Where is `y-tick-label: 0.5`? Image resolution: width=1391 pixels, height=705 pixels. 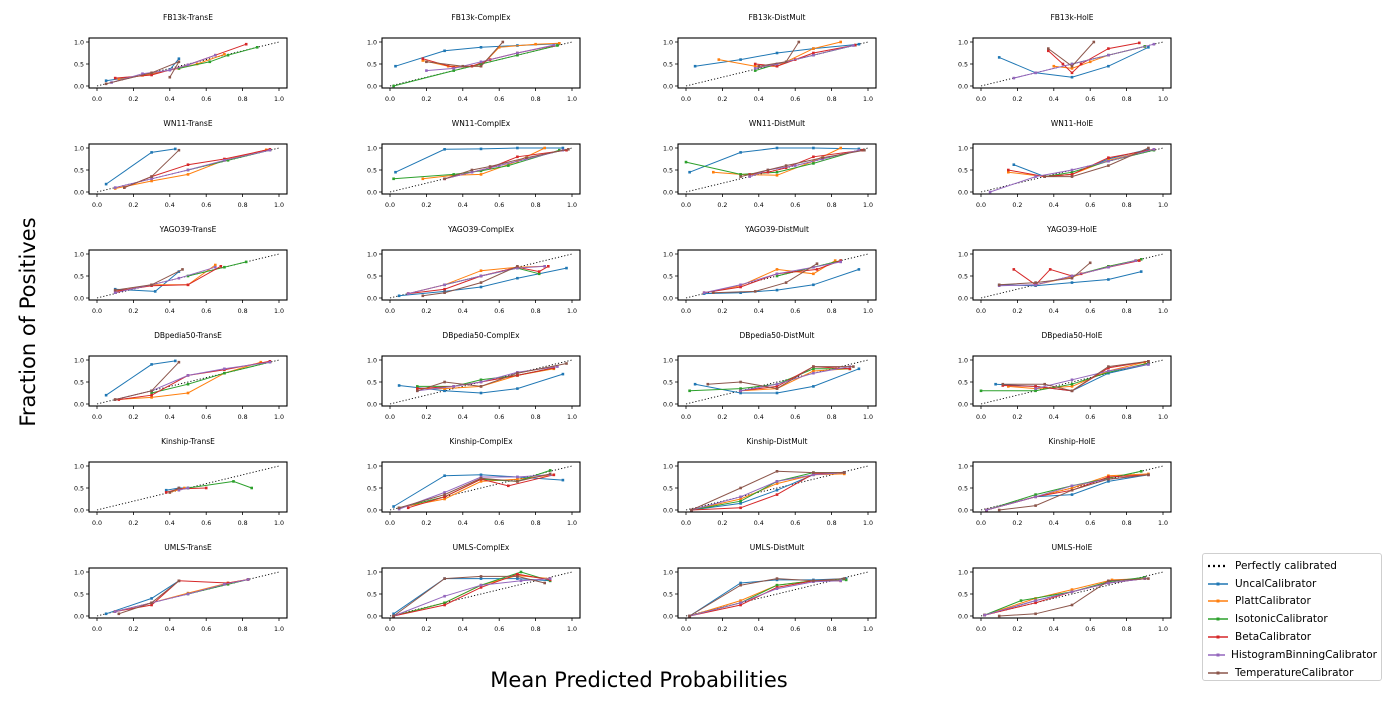
y-tick-label: 0.5 is located at coordinates (79, 64).